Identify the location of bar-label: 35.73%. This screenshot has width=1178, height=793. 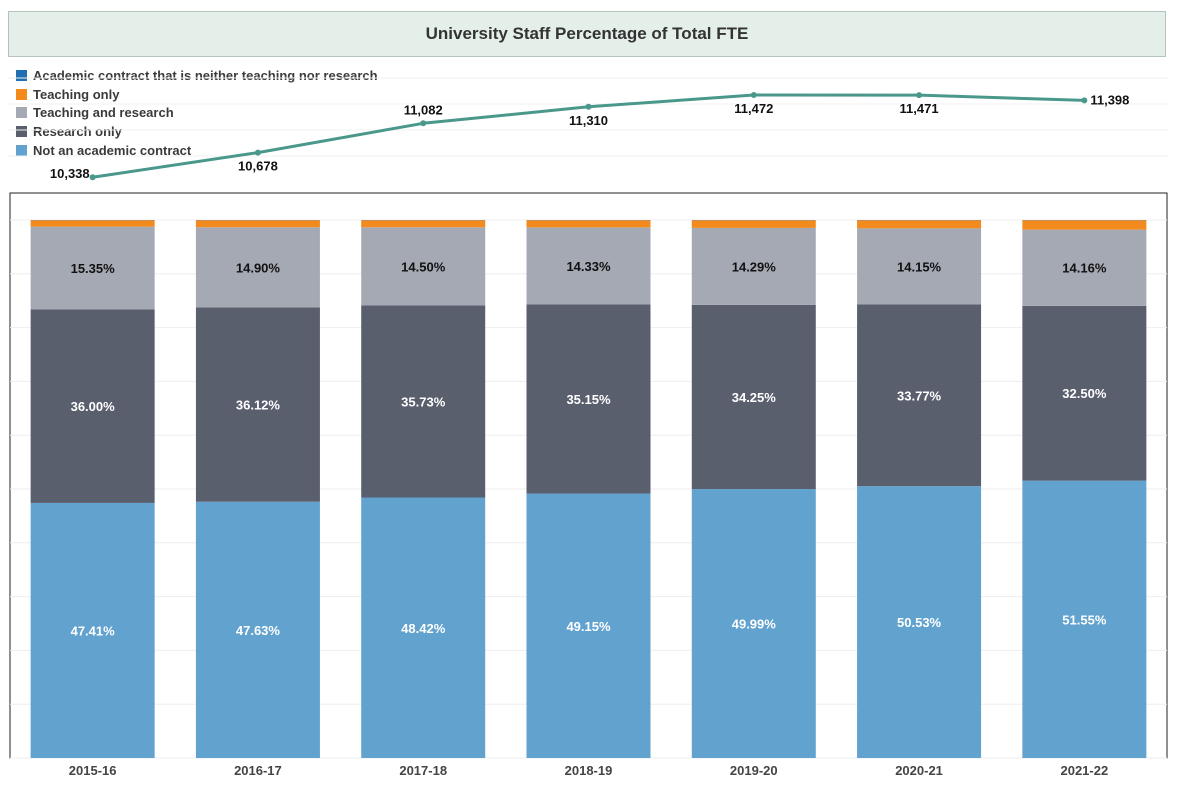
(423, 401).